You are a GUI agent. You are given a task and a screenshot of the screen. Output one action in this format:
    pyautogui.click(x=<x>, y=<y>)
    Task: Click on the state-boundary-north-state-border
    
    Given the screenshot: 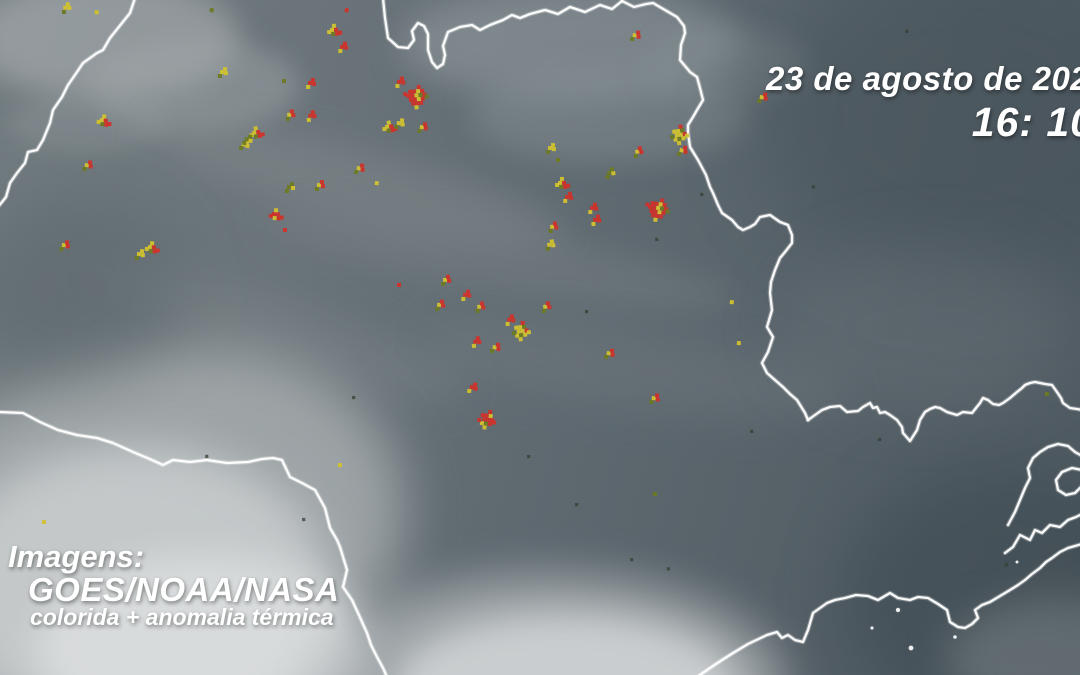 What is the action you would take?
    pyautogui.click(x=502, y=35)
    